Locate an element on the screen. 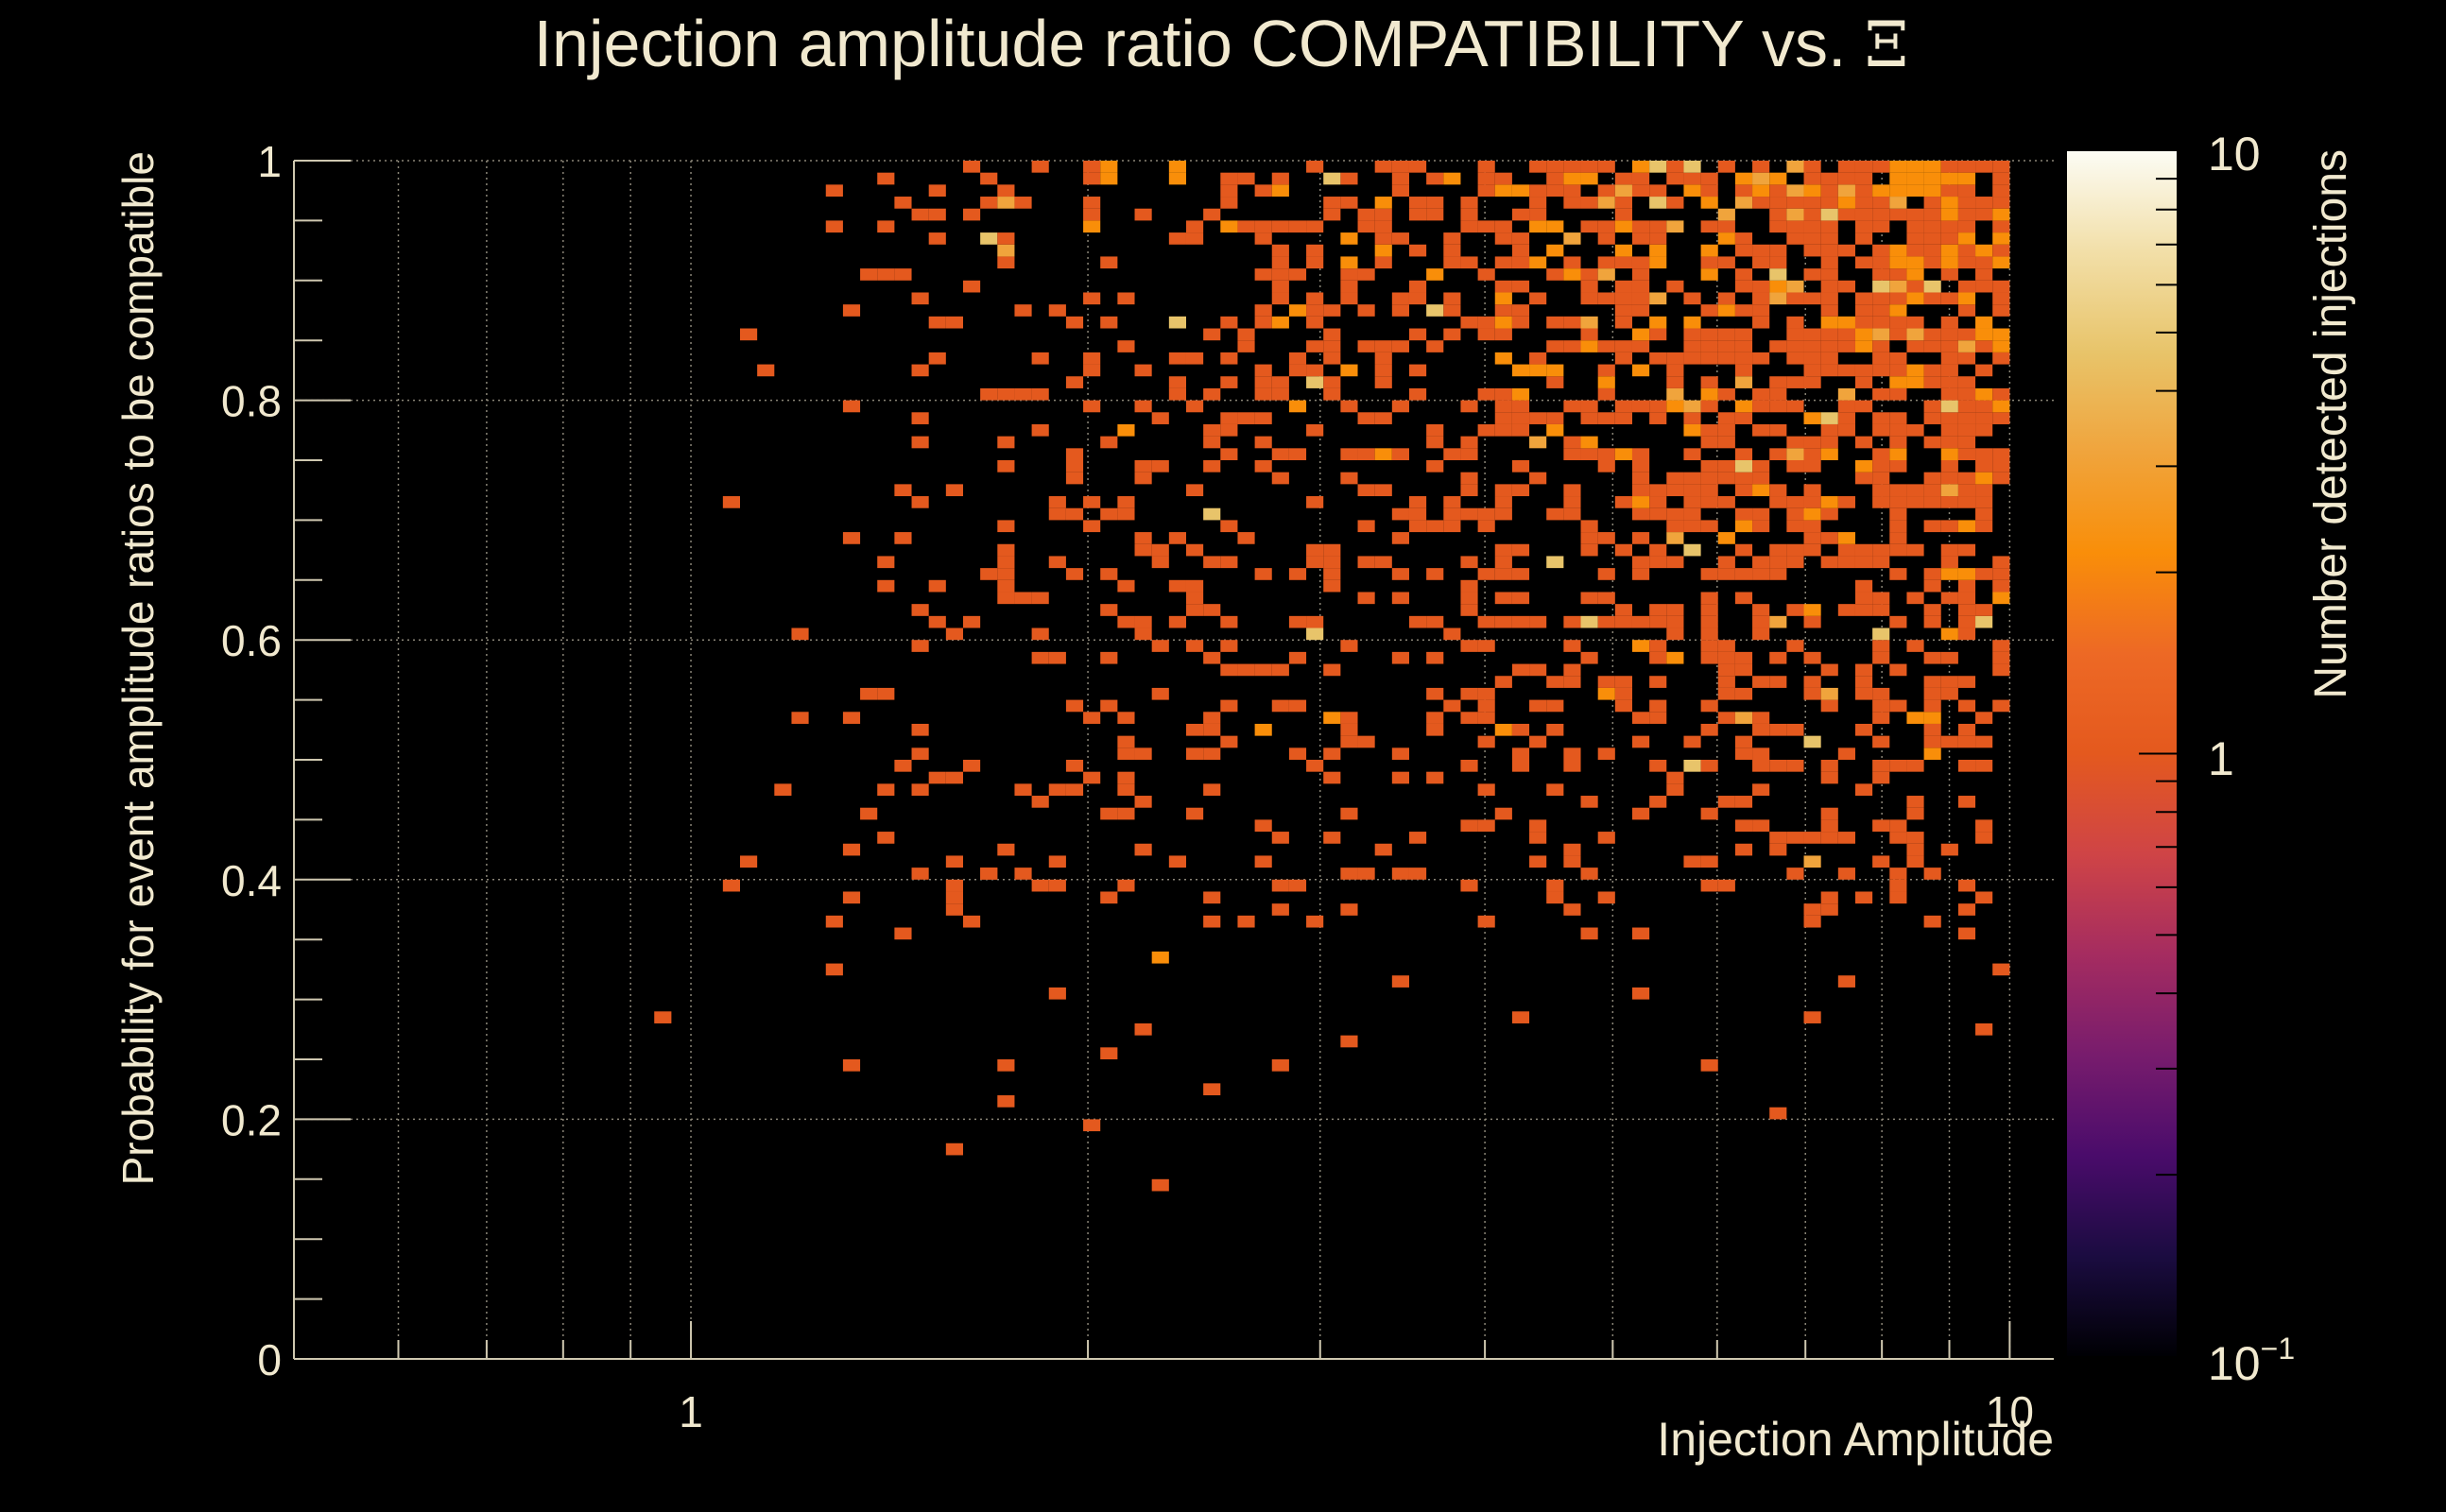 Image resolution: width=2446 pixels, height=1512 pixels. colorbar-min-label: 10−1 is located at coordinates (2252, 1361).